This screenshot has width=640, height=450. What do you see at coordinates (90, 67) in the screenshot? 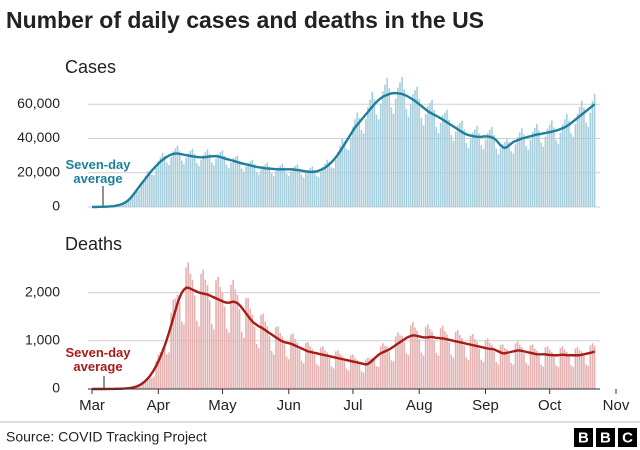
I see `panel-title: Cases` at bounding box center [90, 67].